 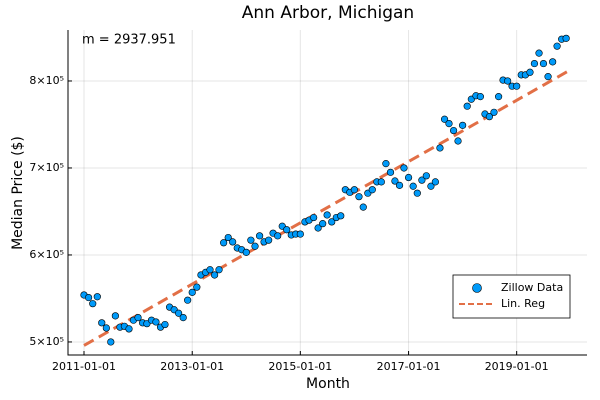 I want to click on annotation: m = 2937.951, so click(x=129, y=40).